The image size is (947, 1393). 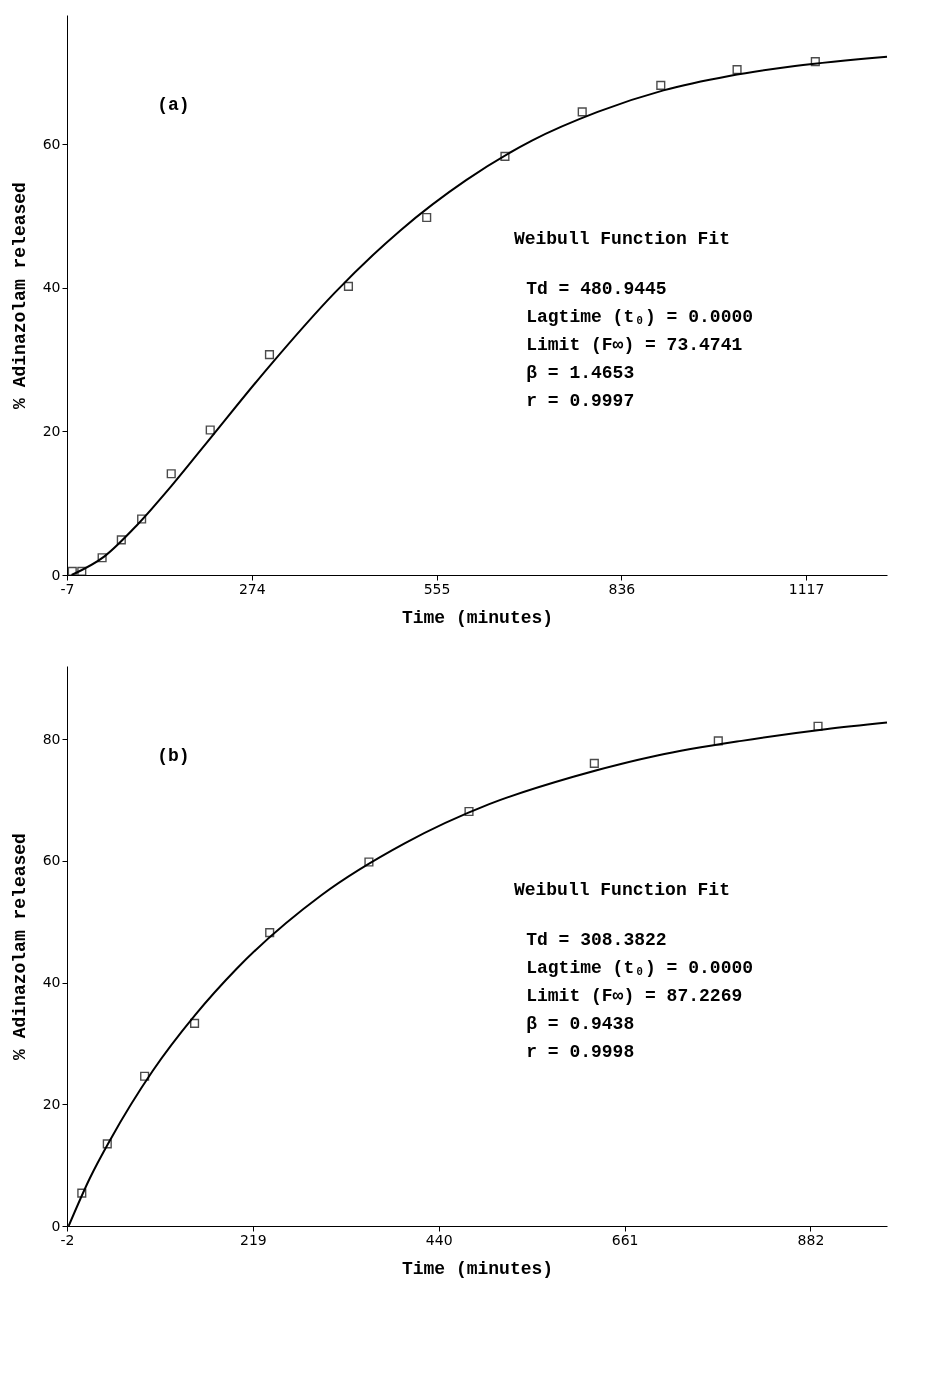 I want to click on annotation: Td = 308.3822, so click(x=596, y=940).